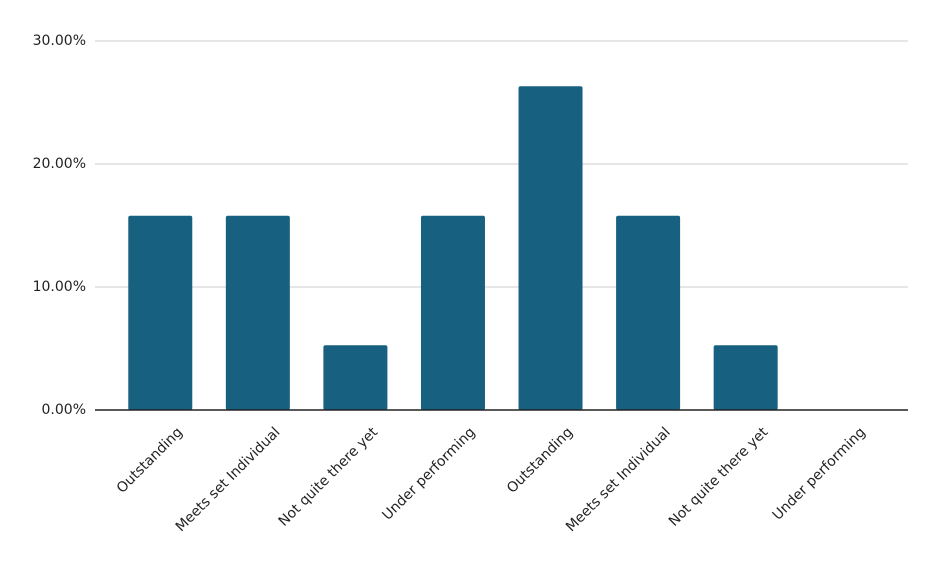 The height and width of the screenshot is (581, 939). I want to click on y-tick-label: 10.00%, so click(59, 287).